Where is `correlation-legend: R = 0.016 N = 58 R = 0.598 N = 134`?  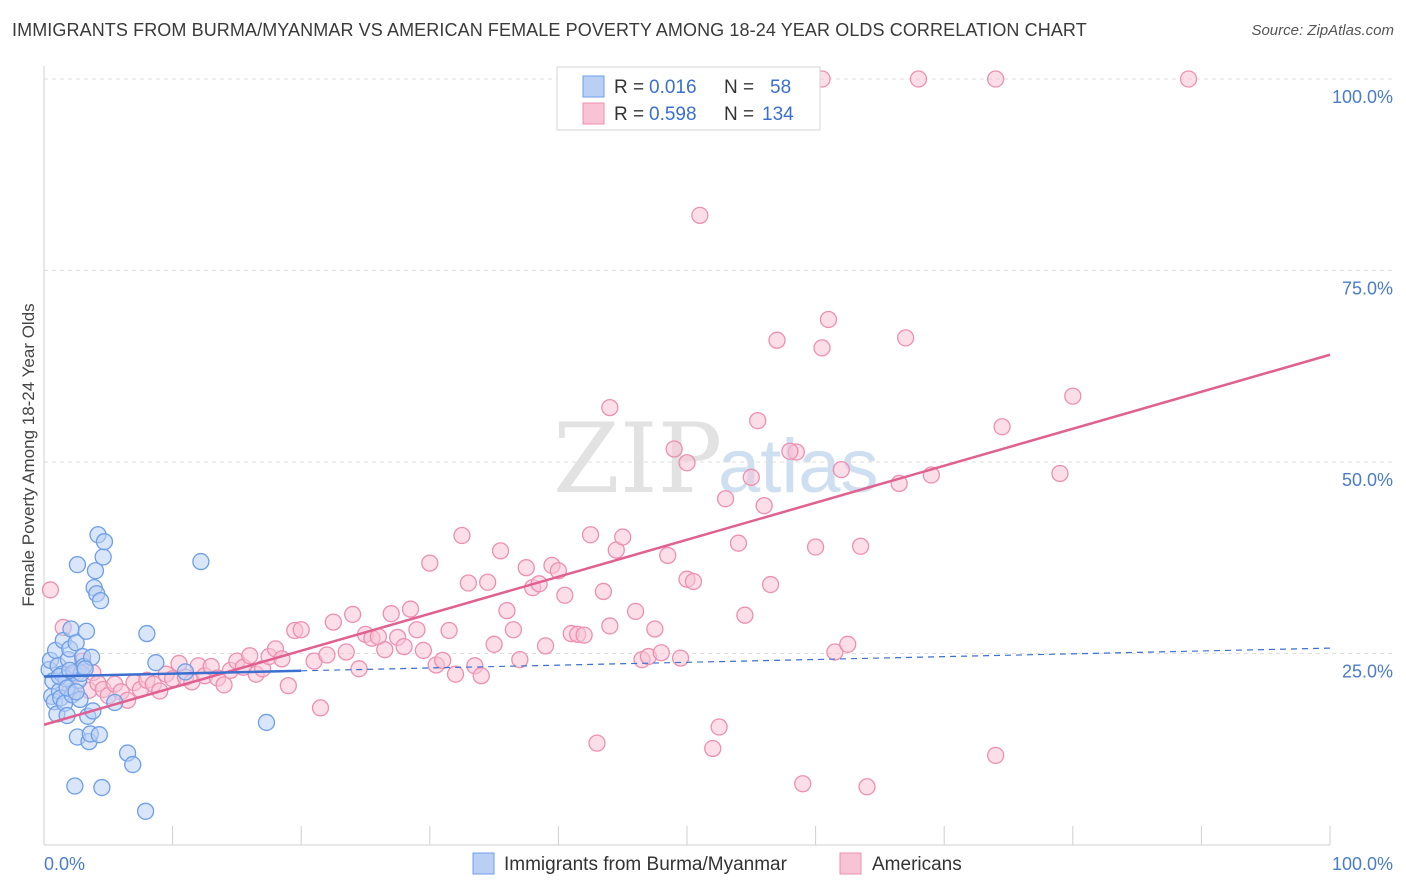
correlation-legend: R = 0.016 N = 58 R = 0.598 N = 134 is located at coordinates (688, 98).